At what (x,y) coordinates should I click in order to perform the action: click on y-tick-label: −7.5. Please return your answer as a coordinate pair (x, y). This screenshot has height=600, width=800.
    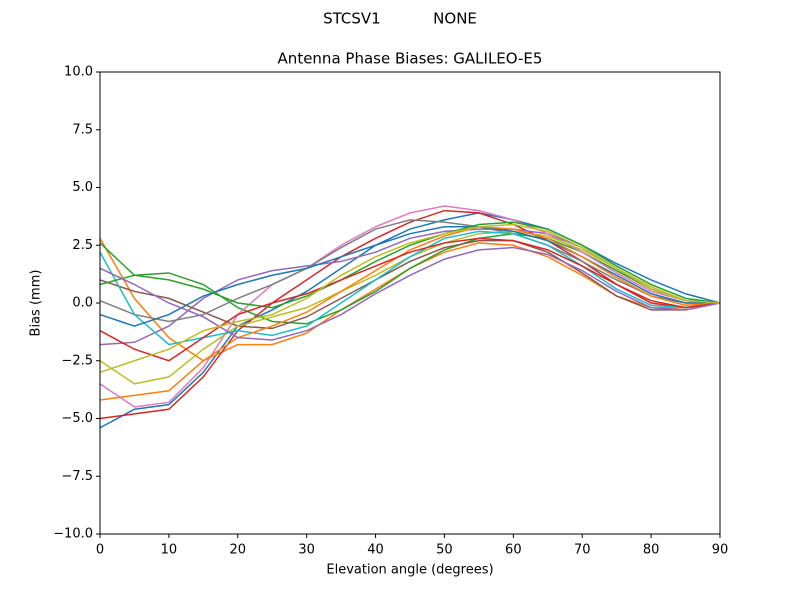
    Looking at the image, I should click on (77, 476).